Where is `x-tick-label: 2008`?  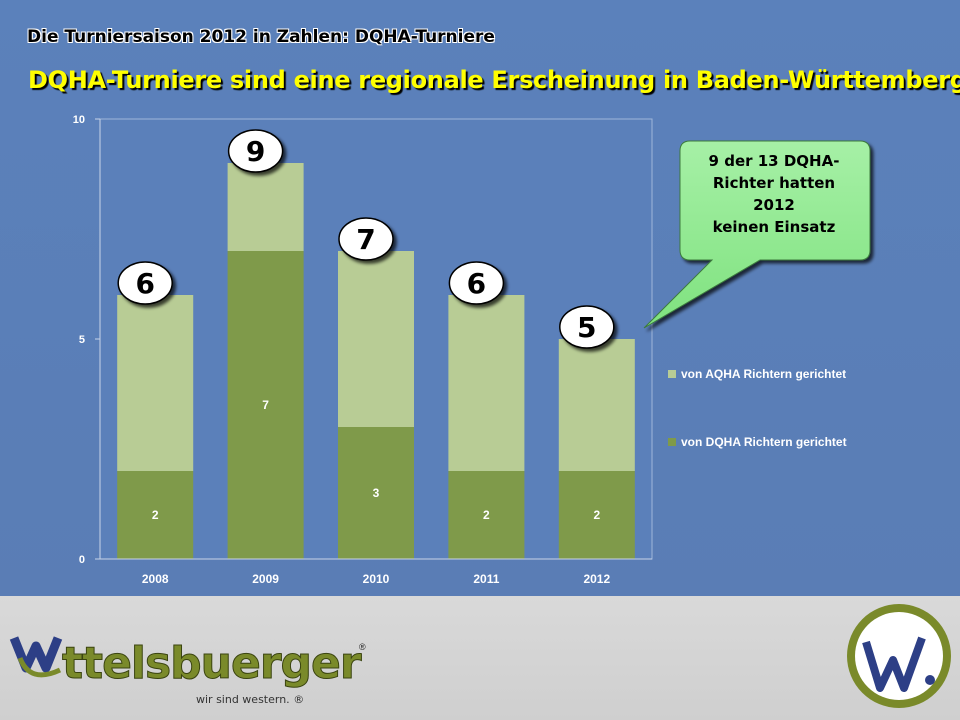
x-tick-label: 2008 is located at coordinates (155, 579).